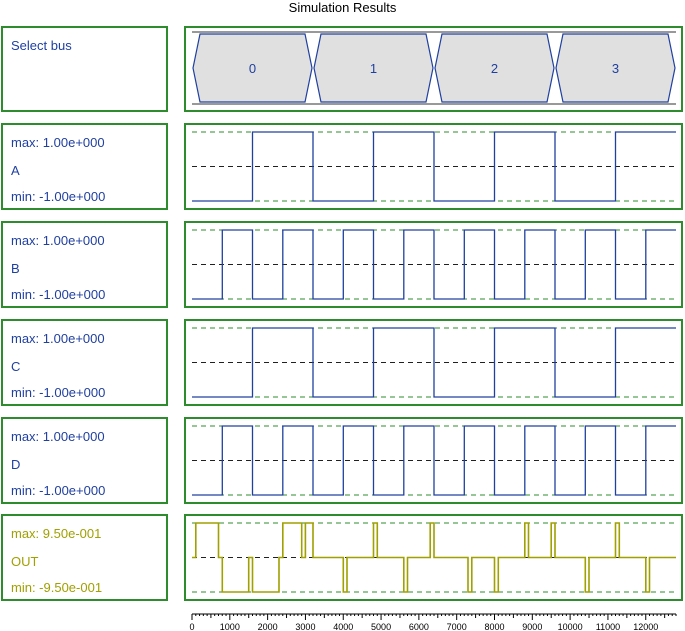  What do you see at coordinates (58, 490) in the screenshot?
I see `signal-d-min: min: -1.00e+000` at bounding box center [58, 490].